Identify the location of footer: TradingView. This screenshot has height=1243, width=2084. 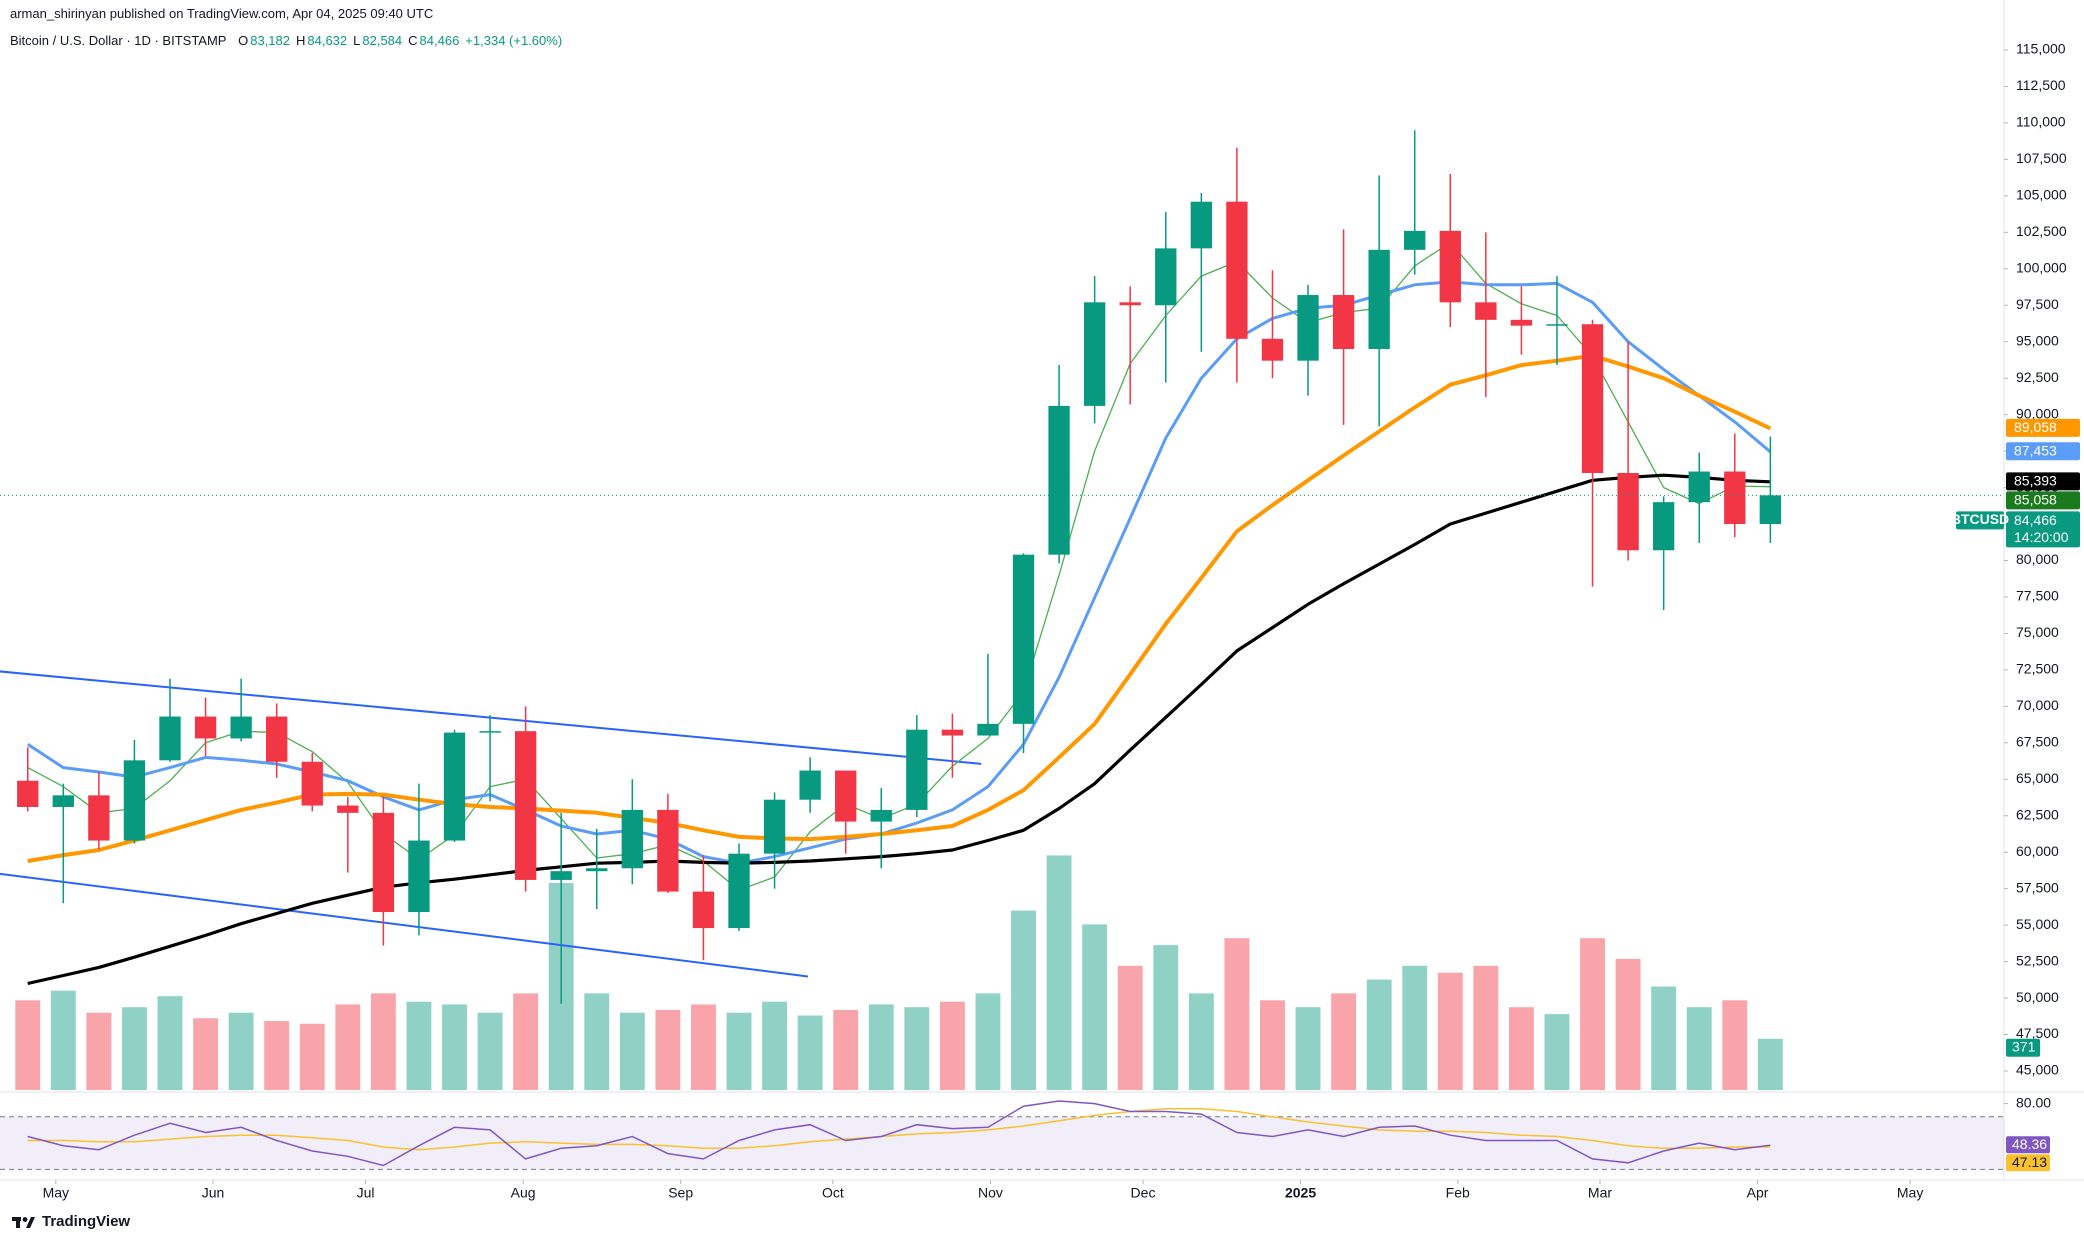
(71, 1221).